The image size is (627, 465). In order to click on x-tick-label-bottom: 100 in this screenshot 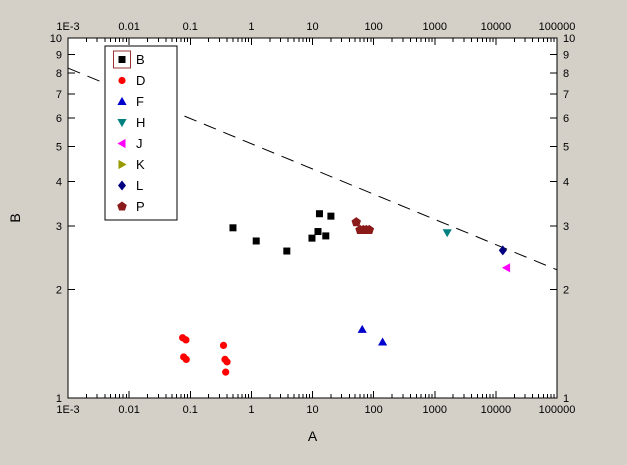, I will do `click(373, 410)`.